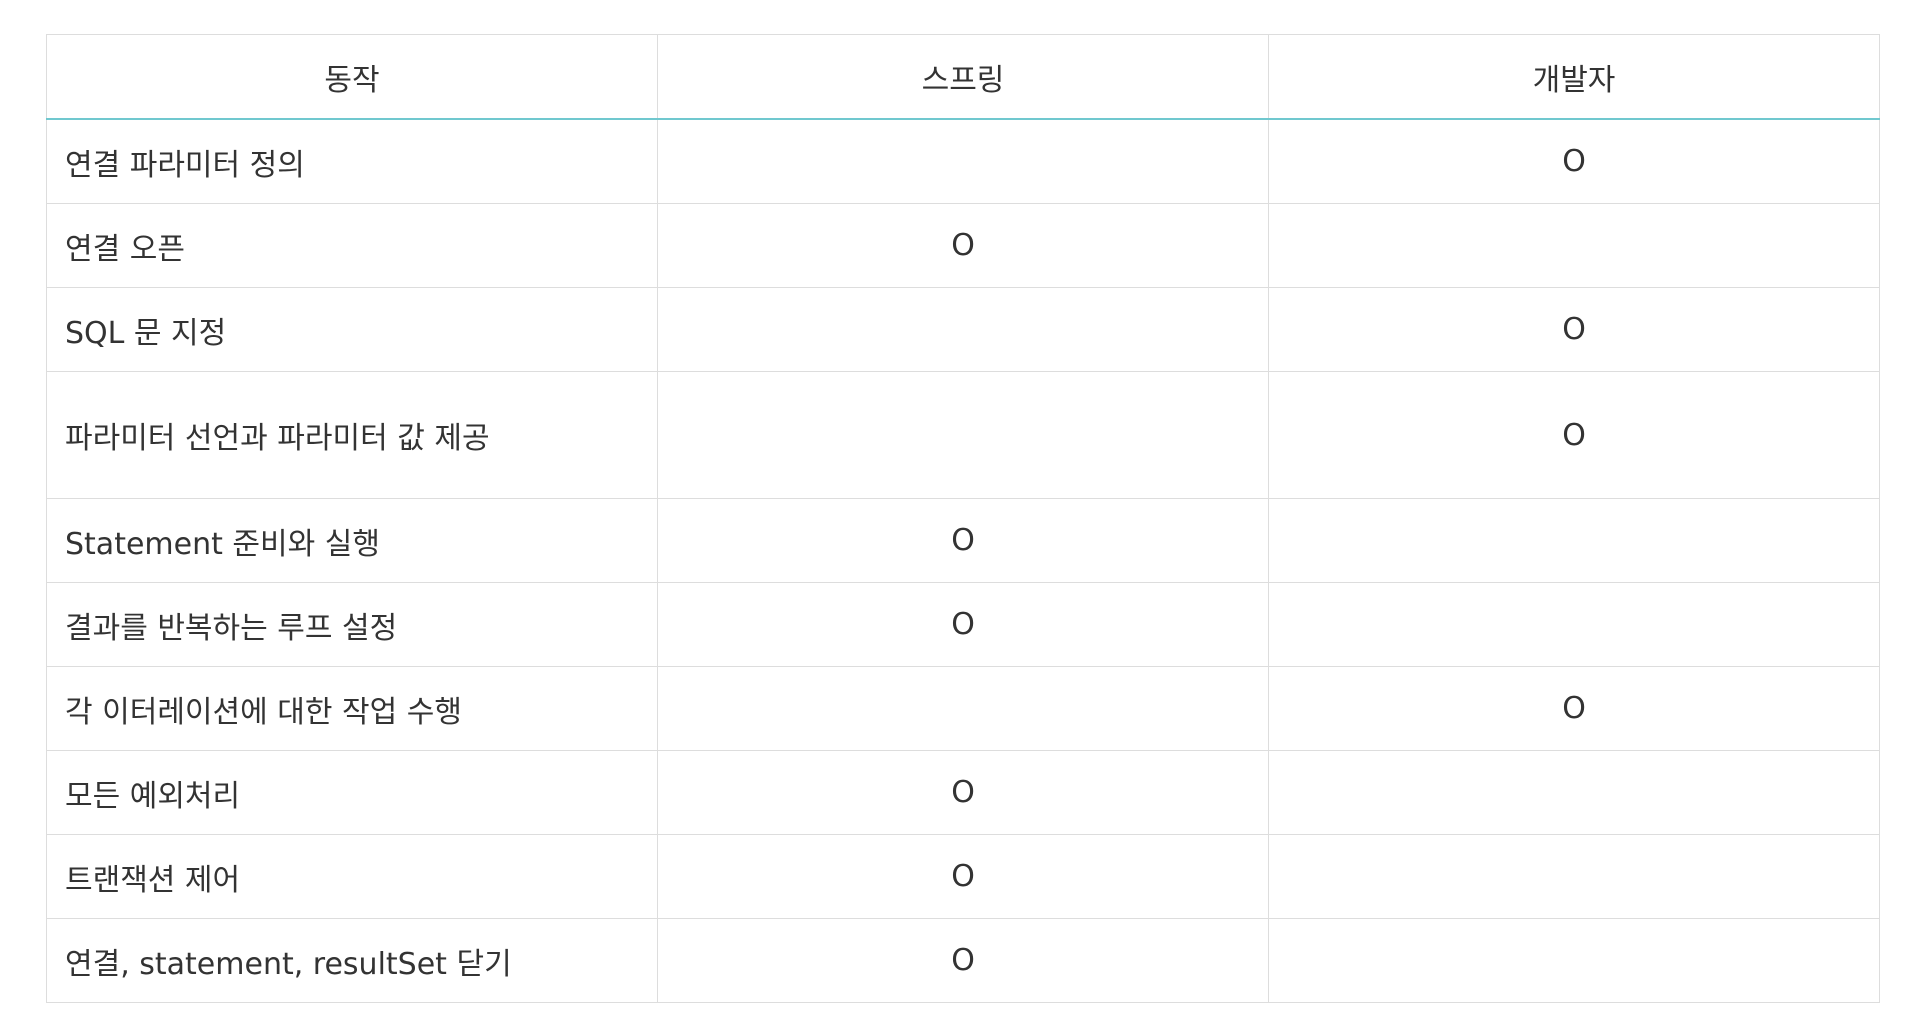  Describe the element at coordinates (352, 435) in the screenshot. I see `action-cell: 파라미터 선언과 파라미터 값 제공` at that location.